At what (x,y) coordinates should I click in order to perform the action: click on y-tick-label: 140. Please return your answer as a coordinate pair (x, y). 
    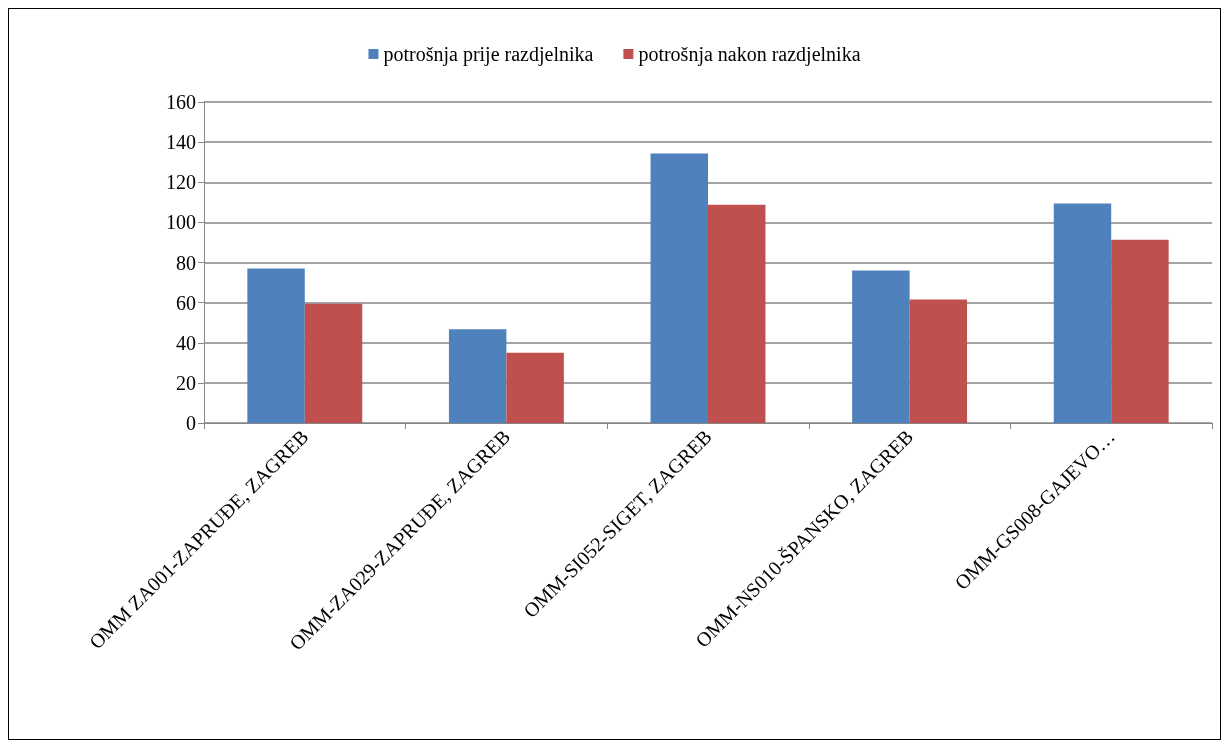
    Looking at the image, I should click on (181, 142).